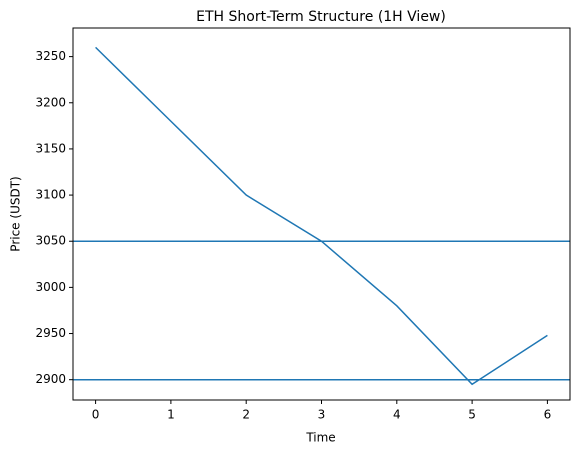 The height and width of the screenshot is (459, 580). Describe the element at coordinates (321, 17) in the screenshot. I see `chart-title: ETH Short-Term Structure (1H View)` at that location.